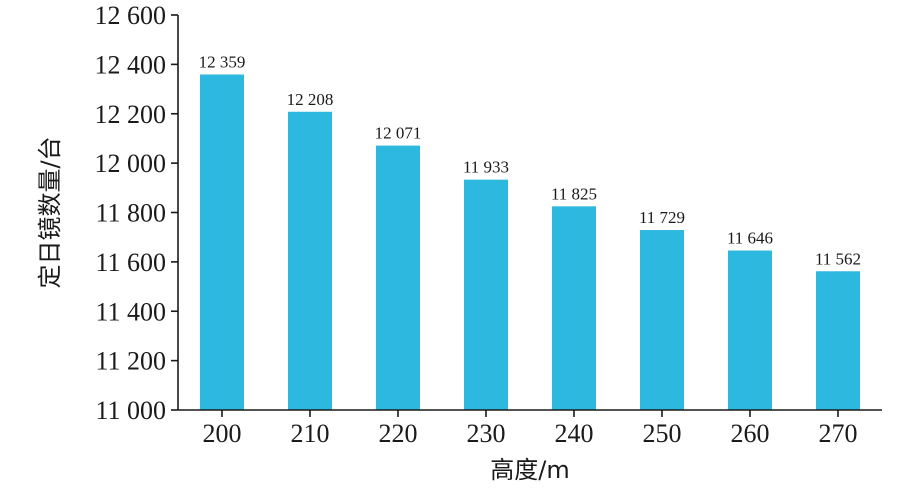  What do you see at coordinates (130, 410) in the screenshot?
I see `y-tick-label: 11 000` at bounding box center [130, 410].